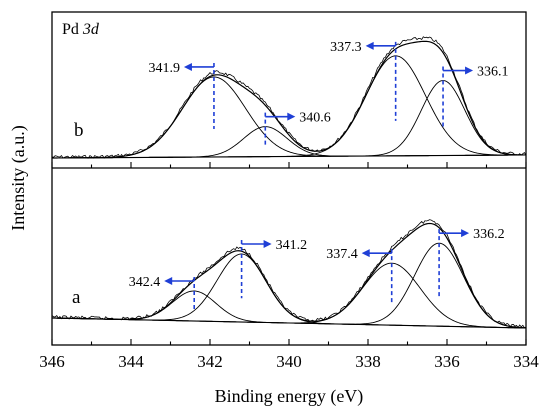 The height and width of the screenshot is (416, 550). Describe the element at coordinates (79, 130) in the screenshot. I see `panel-label-b: b` at that location.